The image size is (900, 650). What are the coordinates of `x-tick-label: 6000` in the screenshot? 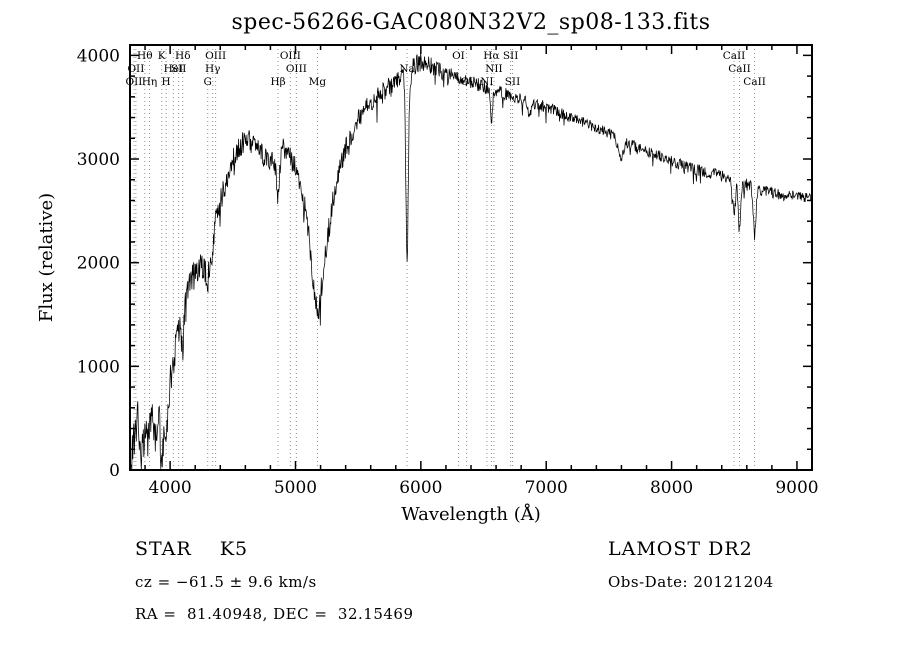 It's located at (420, 488).